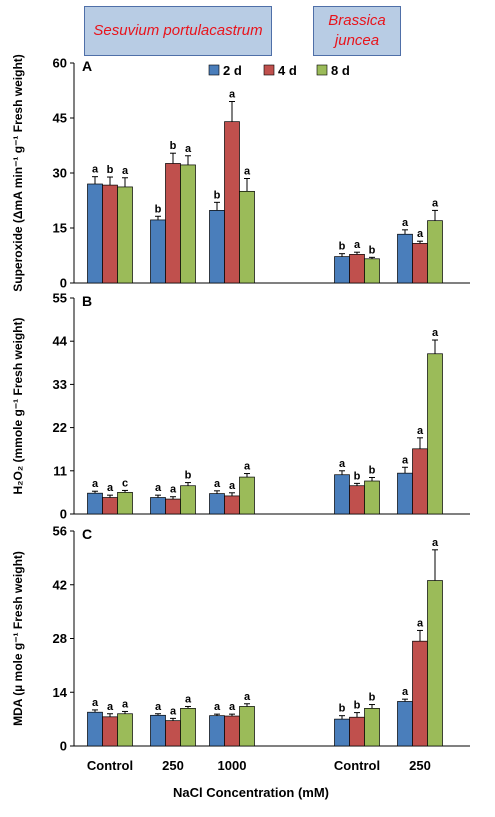  Describe the element at coordinates (60, 63) in the screenshot. I see `y-tick-label: 60` at that location.